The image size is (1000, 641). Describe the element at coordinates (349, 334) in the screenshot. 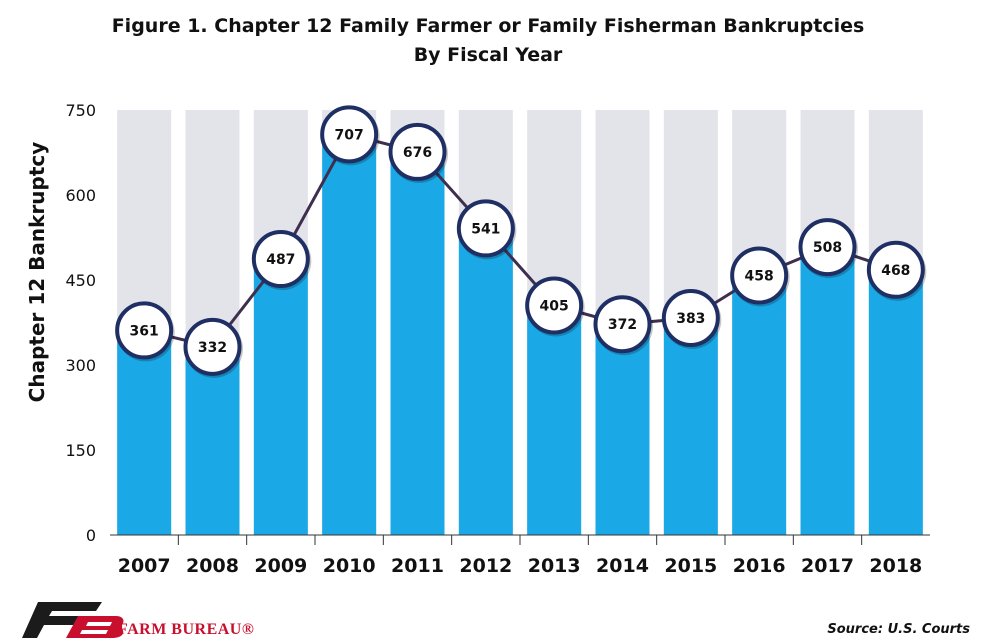

I see `bar-2010` at that location.